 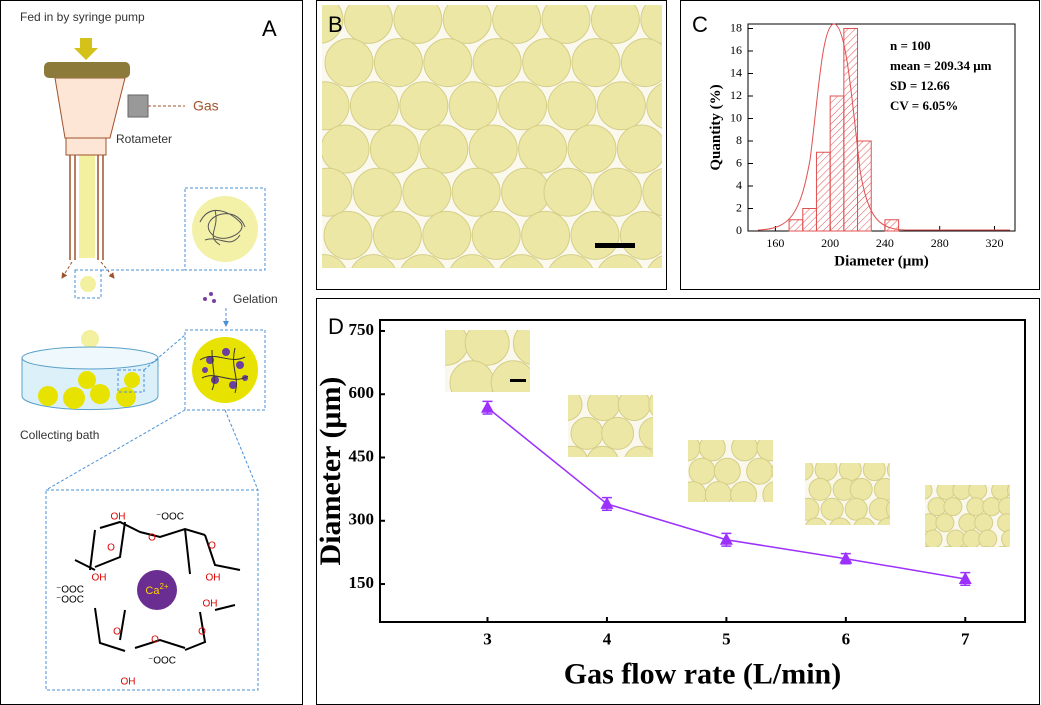 What do you see at coordinates (881, 262) in the screenshot?
I see `x-axis-label: Diameter (μm)` at bounding box center [881, 262].